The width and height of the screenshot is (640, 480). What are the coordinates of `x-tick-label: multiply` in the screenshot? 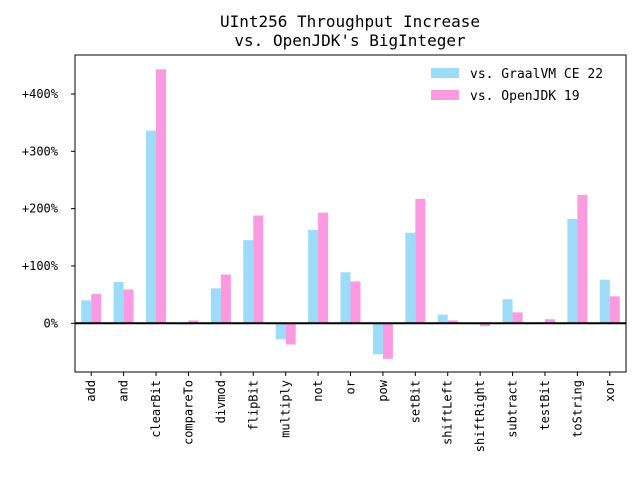 It's located at (286, 409).